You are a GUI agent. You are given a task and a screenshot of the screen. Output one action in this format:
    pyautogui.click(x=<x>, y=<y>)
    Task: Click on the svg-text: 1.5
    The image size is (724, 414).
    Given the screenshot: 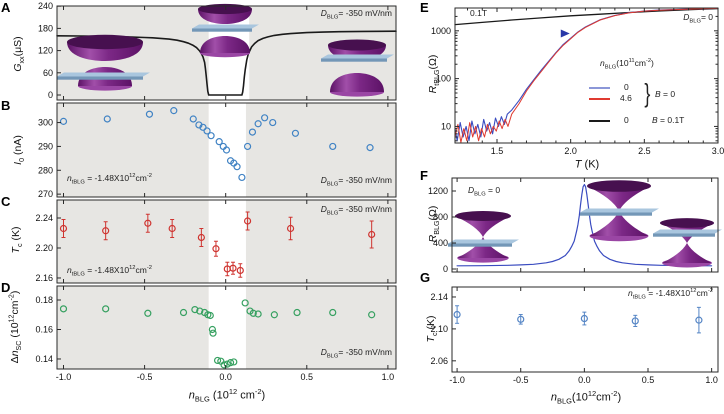 What is the action you would take?
    pyautogui.click(x=497, y=151)
    